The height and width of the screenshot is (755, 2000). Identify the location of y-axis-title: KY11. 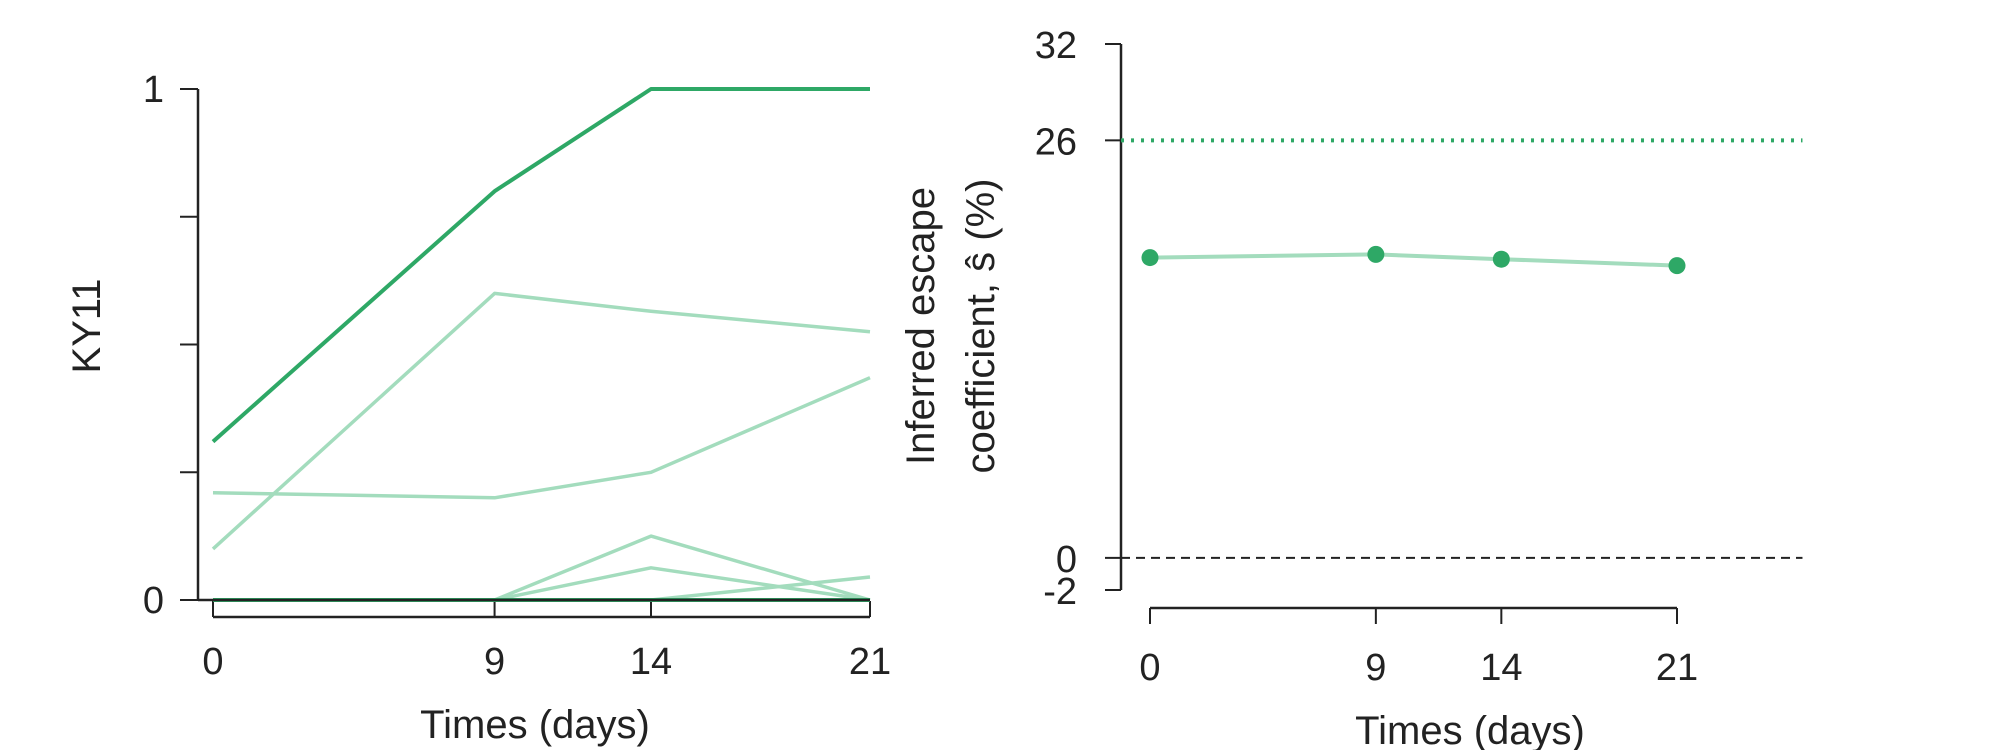
(87, 326).